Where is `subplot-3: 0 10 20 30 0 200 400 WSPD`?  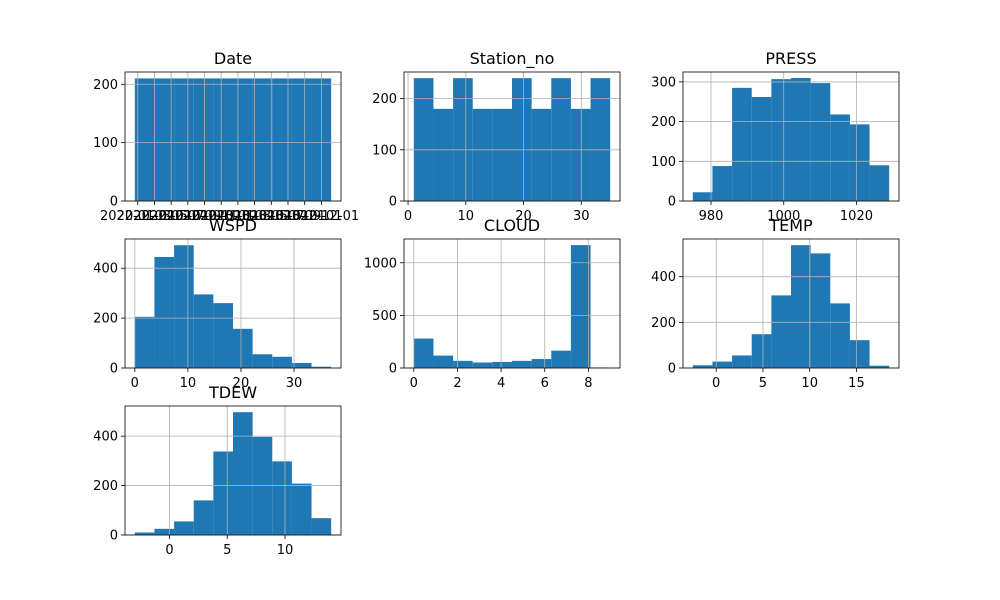
subplot-3: 0 10 20 30 0 200 400 WSPD is located at coordinates (217, 303).